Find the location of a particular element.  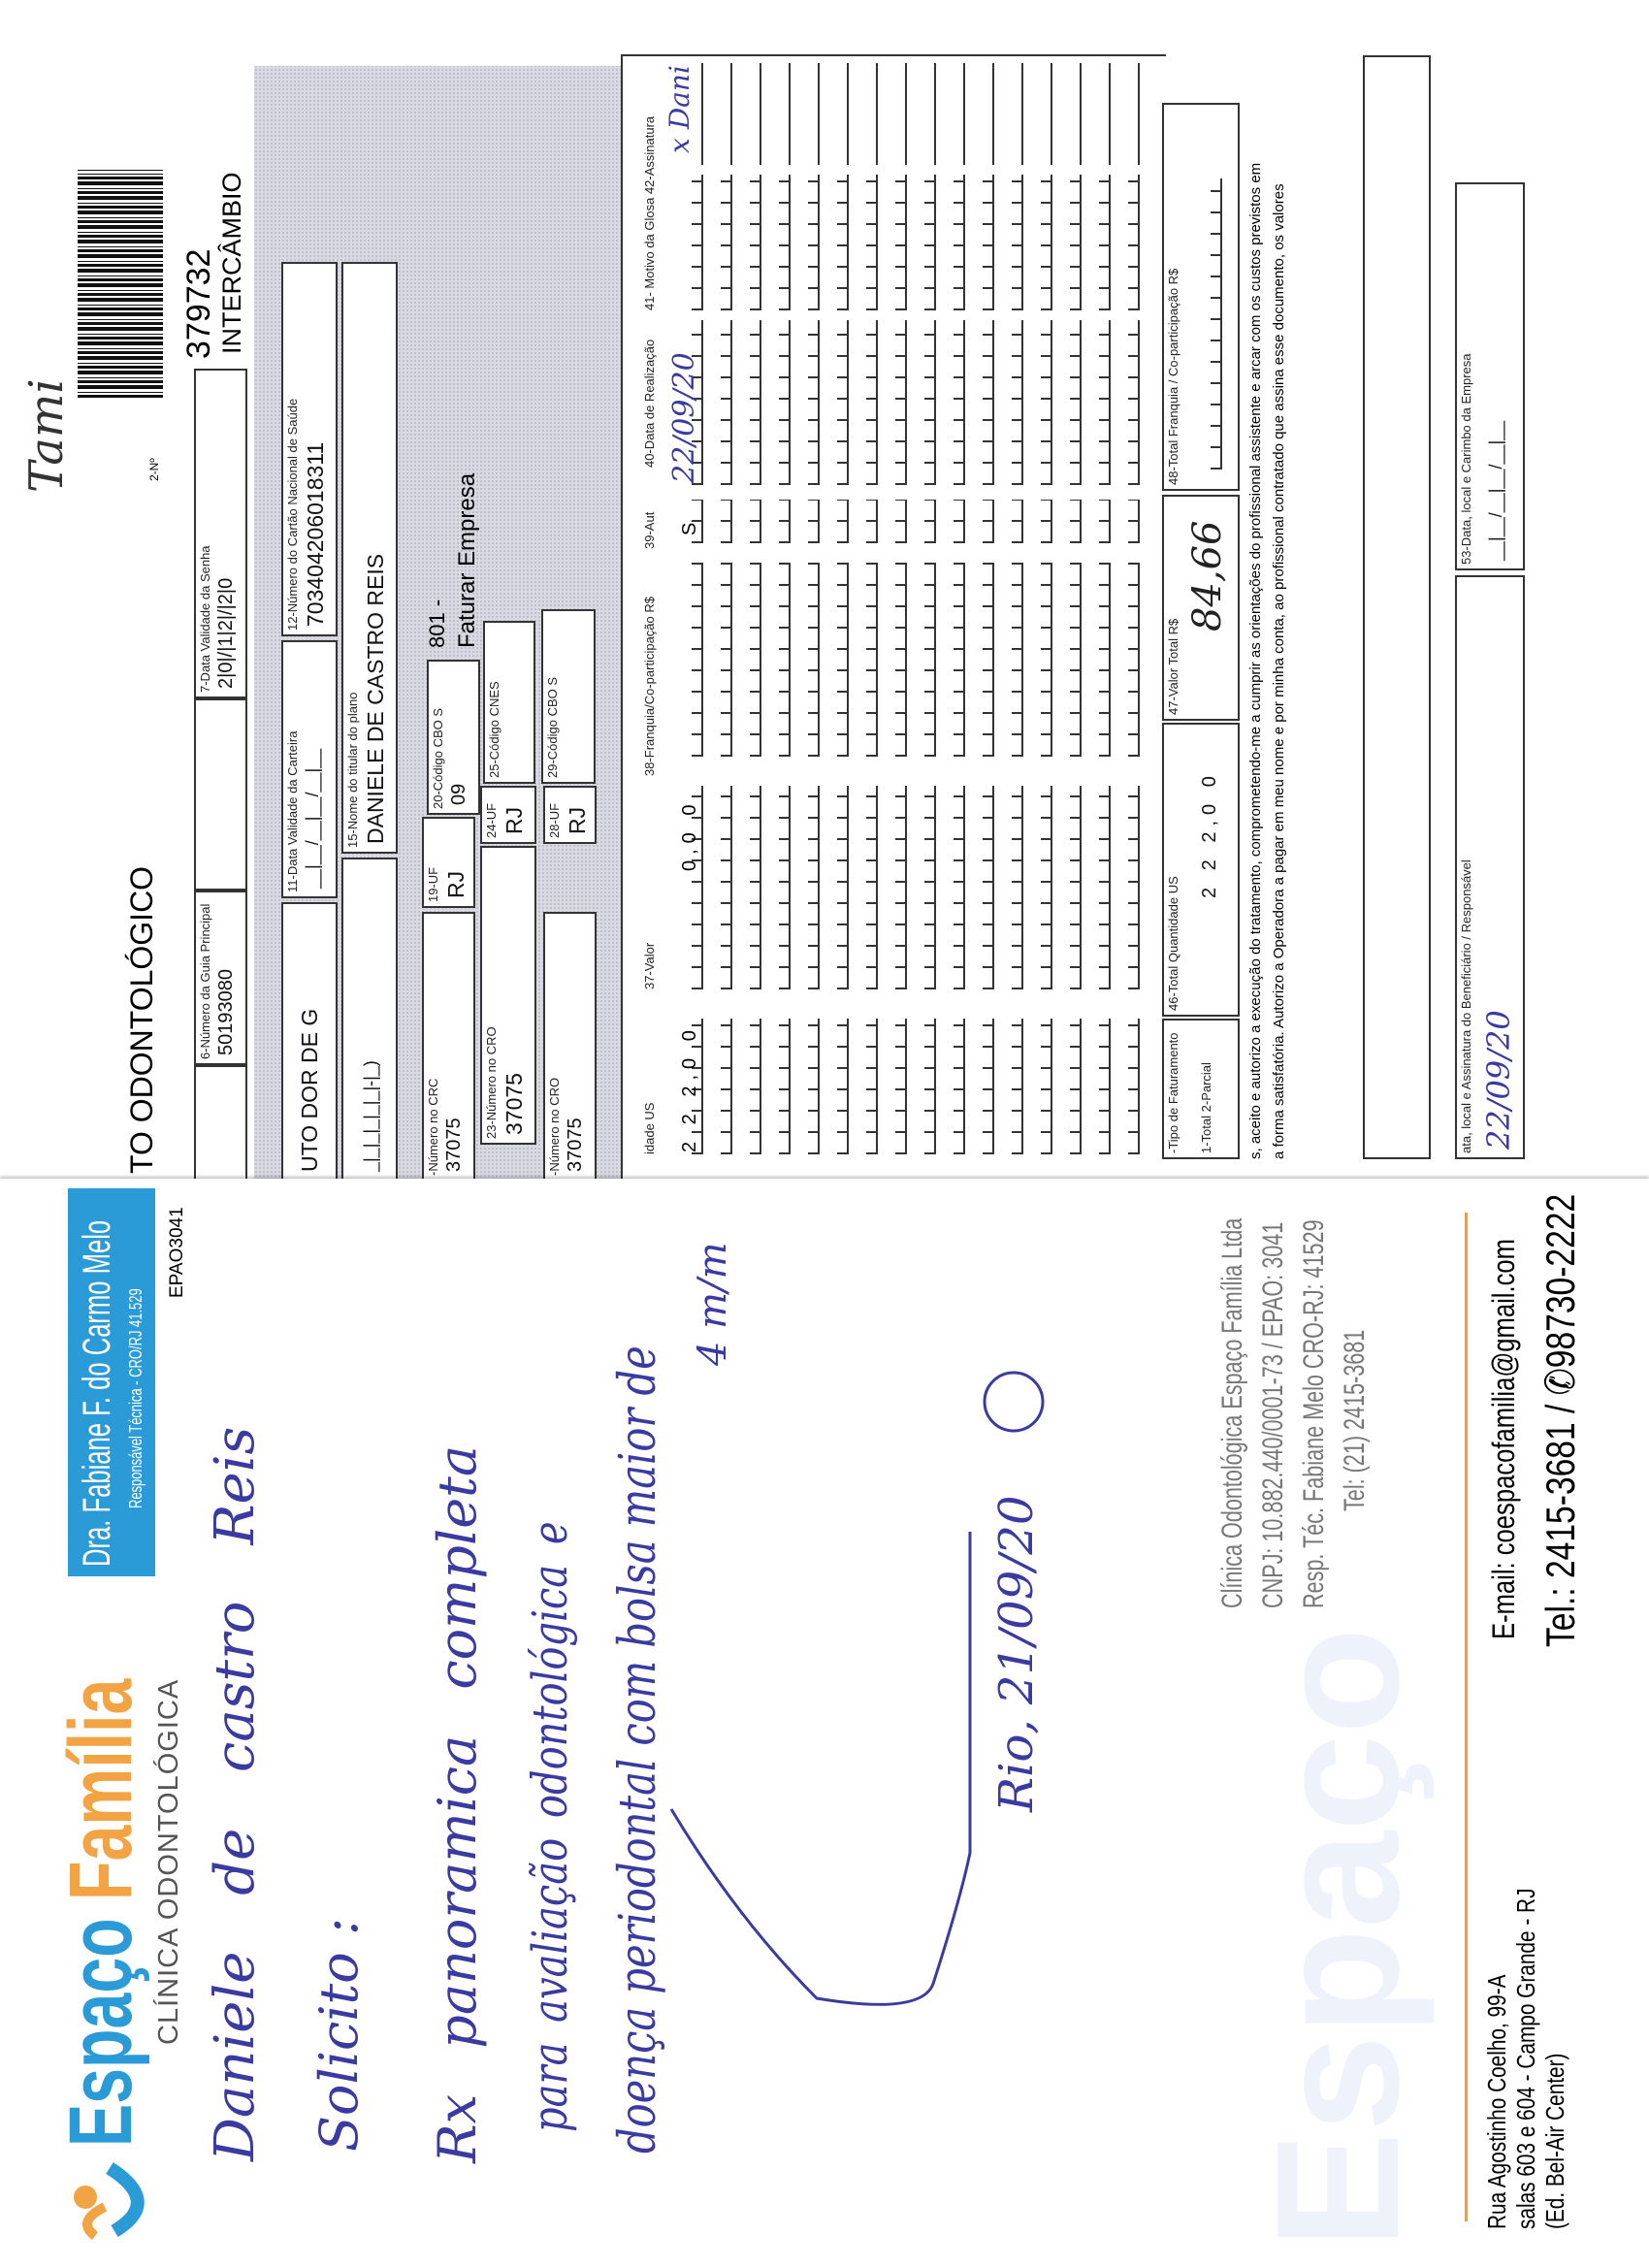

stamp-line: CNPJ: 10.882.440/0001-73 / EPAO: 3041 is located at coordinates (1273, 1414).